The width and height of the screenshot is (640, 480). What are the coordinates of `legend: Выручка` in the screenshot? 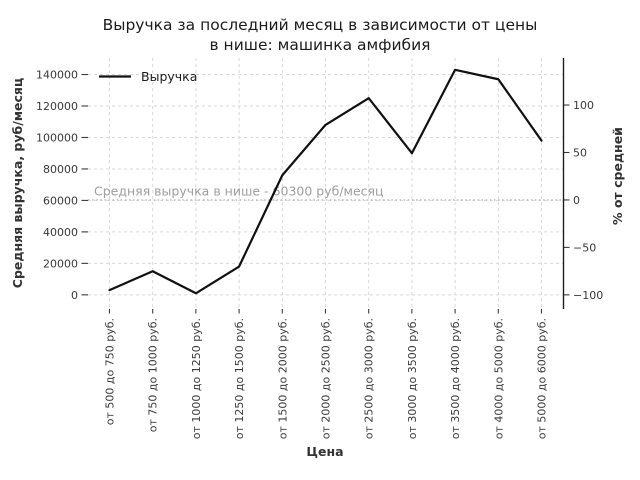 It's located at (148, 76).